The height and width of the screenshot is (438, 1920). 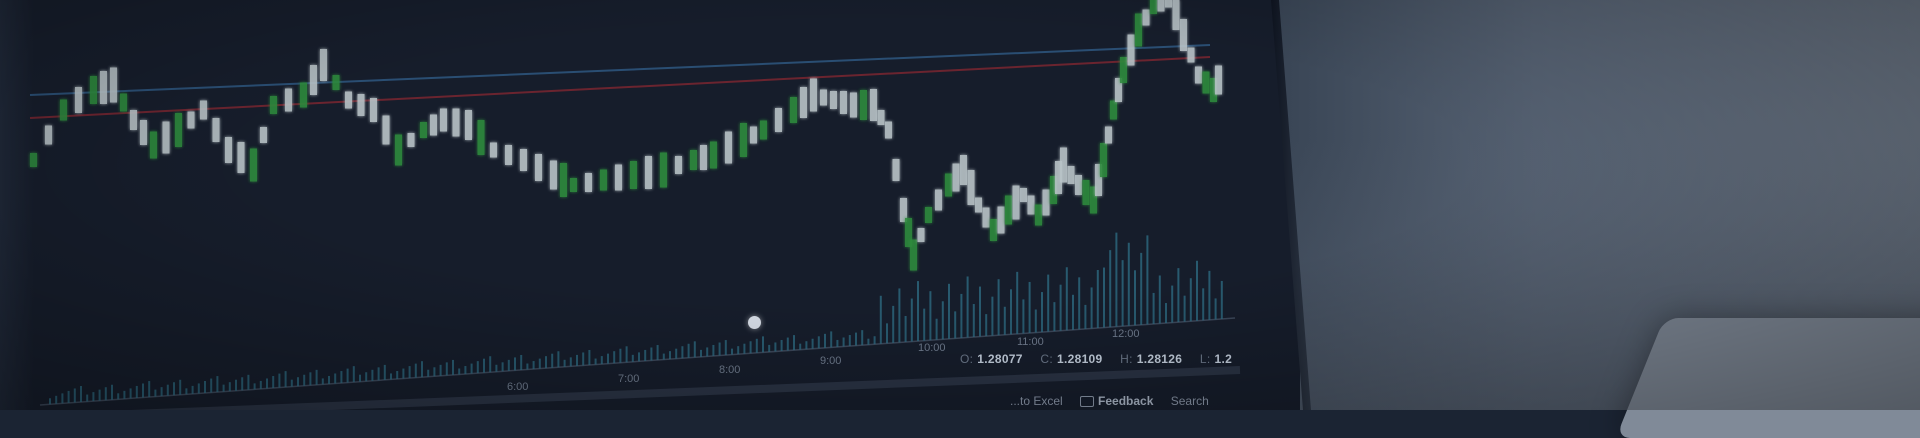 What do you see at coordinates (967, 359) in the screenshot?
I see `open-label: O:` at bounding box center [967, 359].